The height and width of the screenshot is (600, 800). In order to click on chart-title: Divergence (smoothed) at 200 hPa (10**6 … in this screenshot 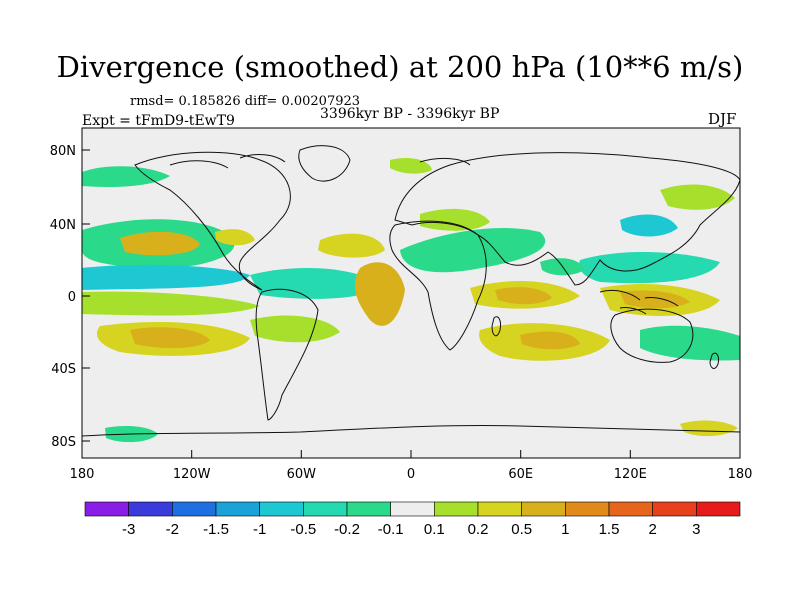, I will do `click(400, 67)`.